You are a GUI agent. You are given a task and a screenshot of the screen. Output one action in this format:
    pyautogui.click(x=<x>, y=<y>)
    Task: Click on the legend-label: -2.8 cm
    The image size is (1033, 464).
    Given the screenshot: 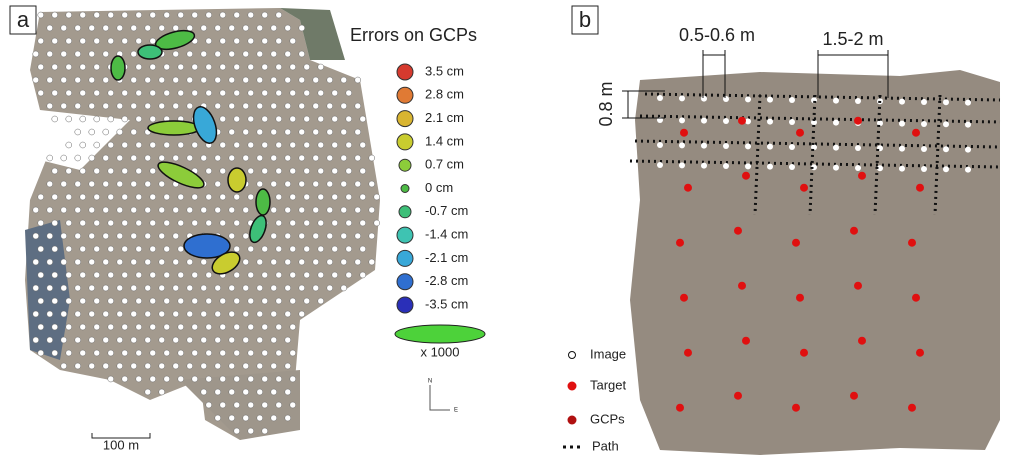 What is the action you would take?
    pyautogui.click(x=446, y=280)
    